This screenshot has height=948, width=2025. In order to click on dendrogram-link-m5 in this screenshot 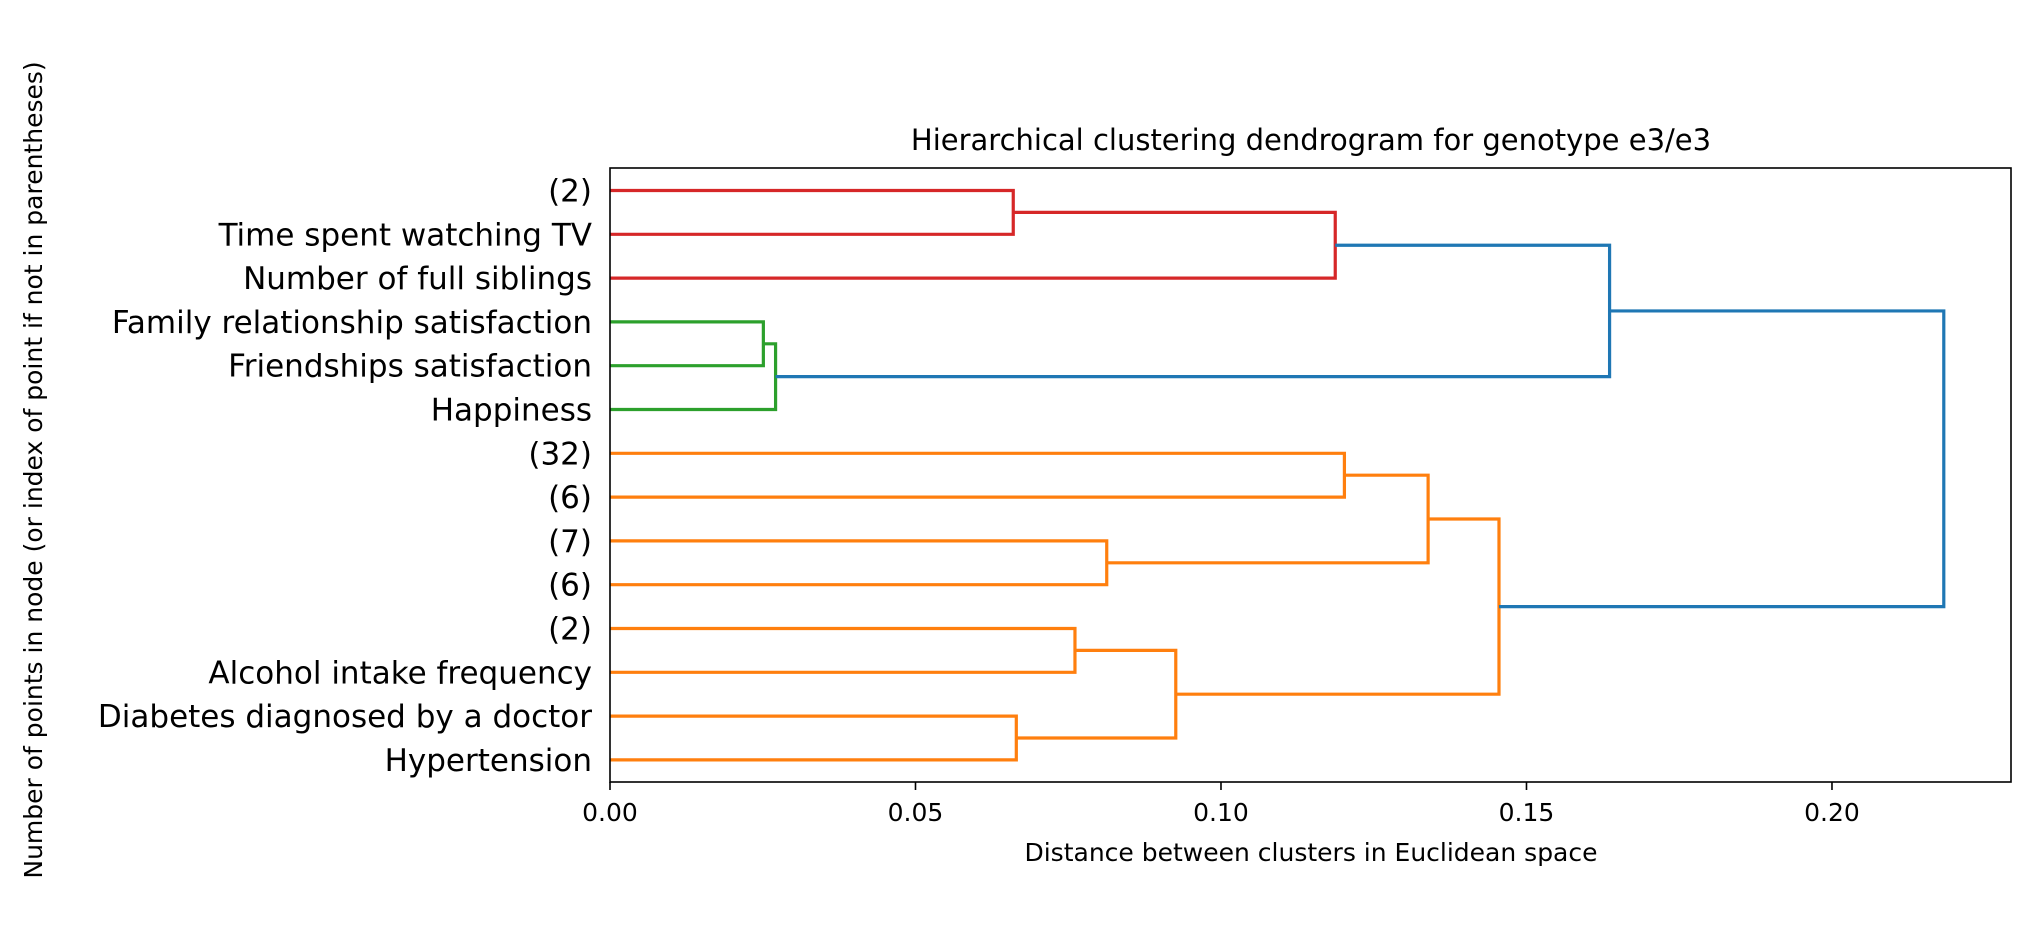, I will do `click(1193, 311)`.